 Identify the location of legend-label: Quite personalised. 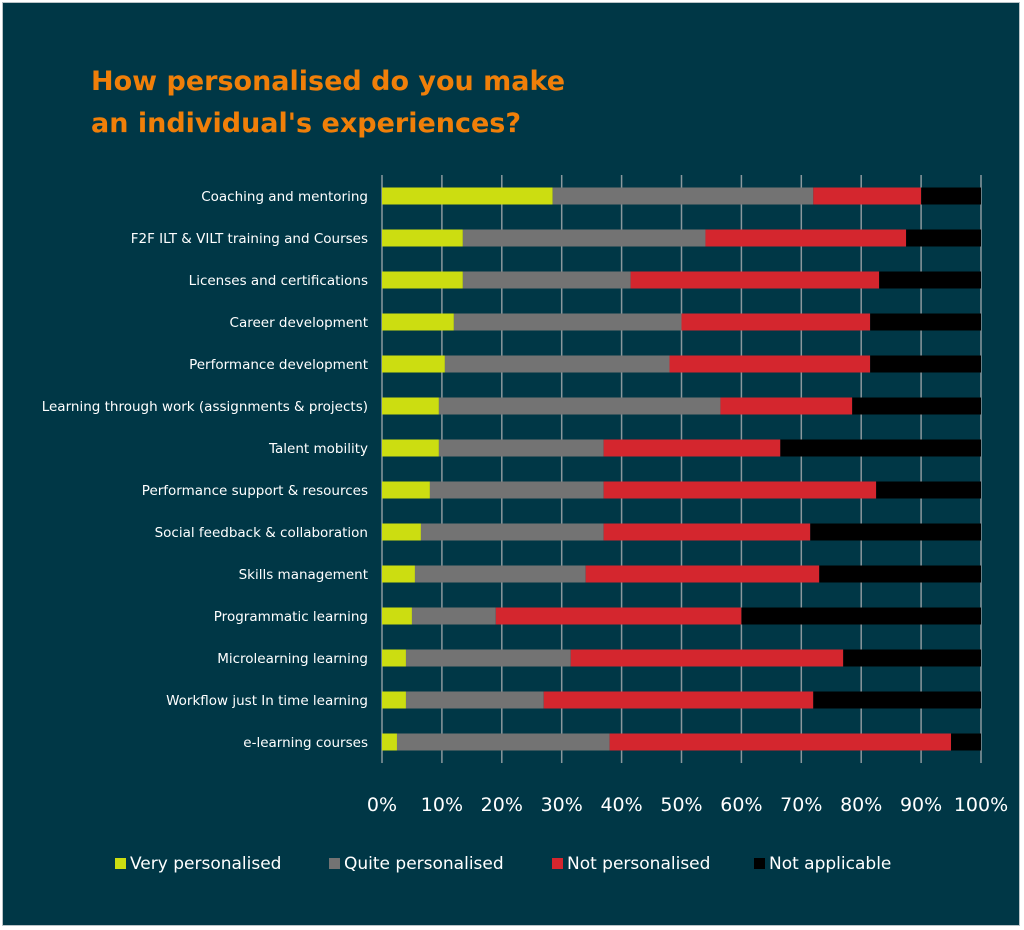
(424, 864).